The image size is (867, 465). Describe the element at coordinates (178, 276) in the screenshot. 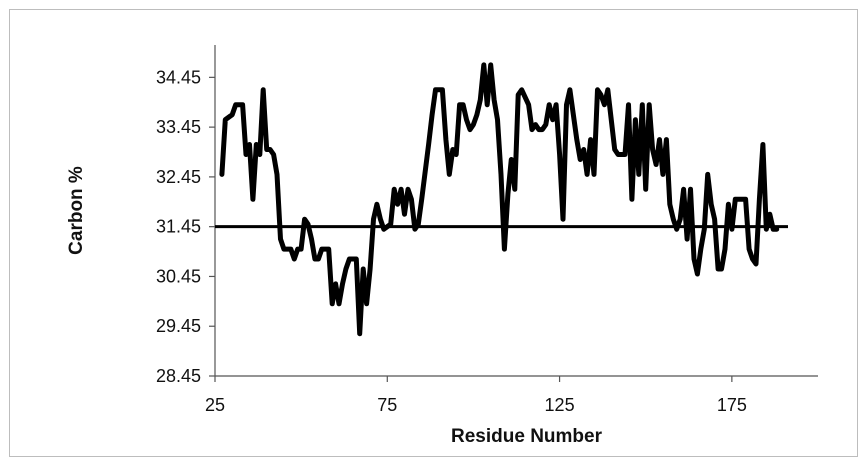

I see `y-tick-label: 30.45` at that location.